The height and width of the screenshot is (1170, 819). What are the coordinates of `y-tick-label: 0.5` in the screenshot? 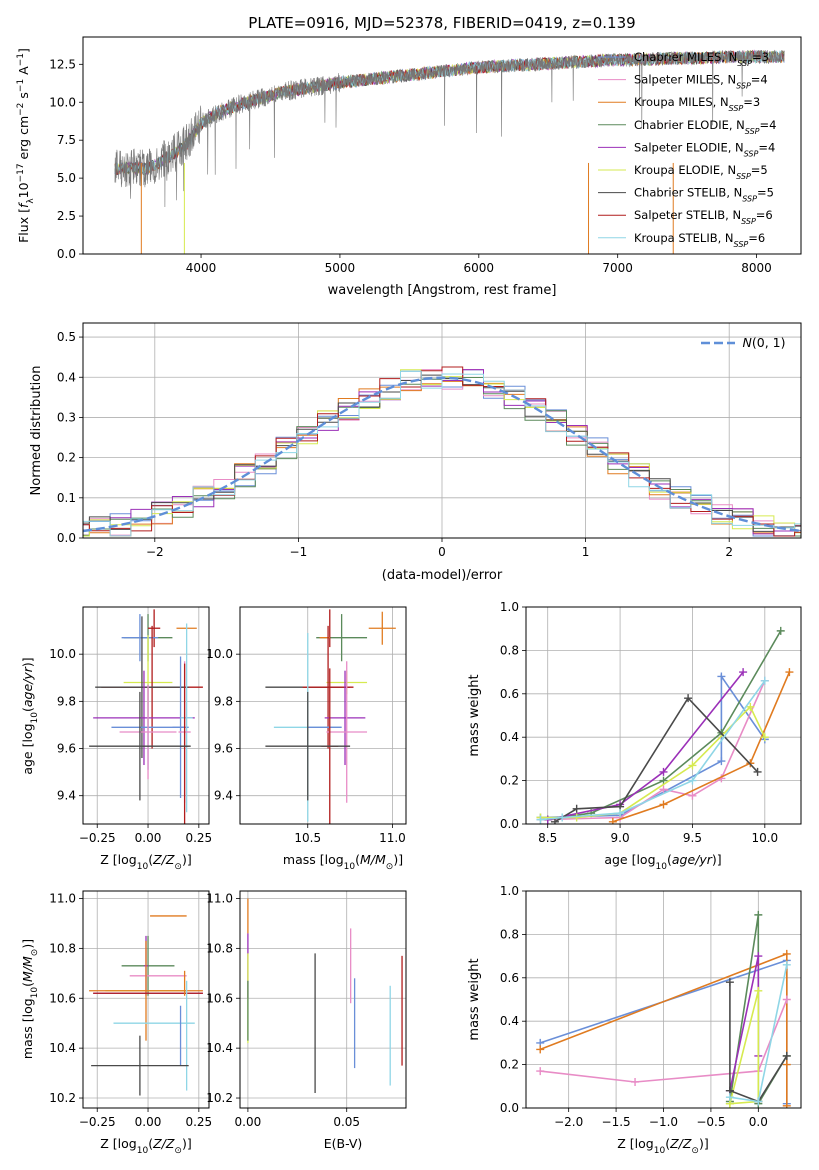 It's located at (66, 337).